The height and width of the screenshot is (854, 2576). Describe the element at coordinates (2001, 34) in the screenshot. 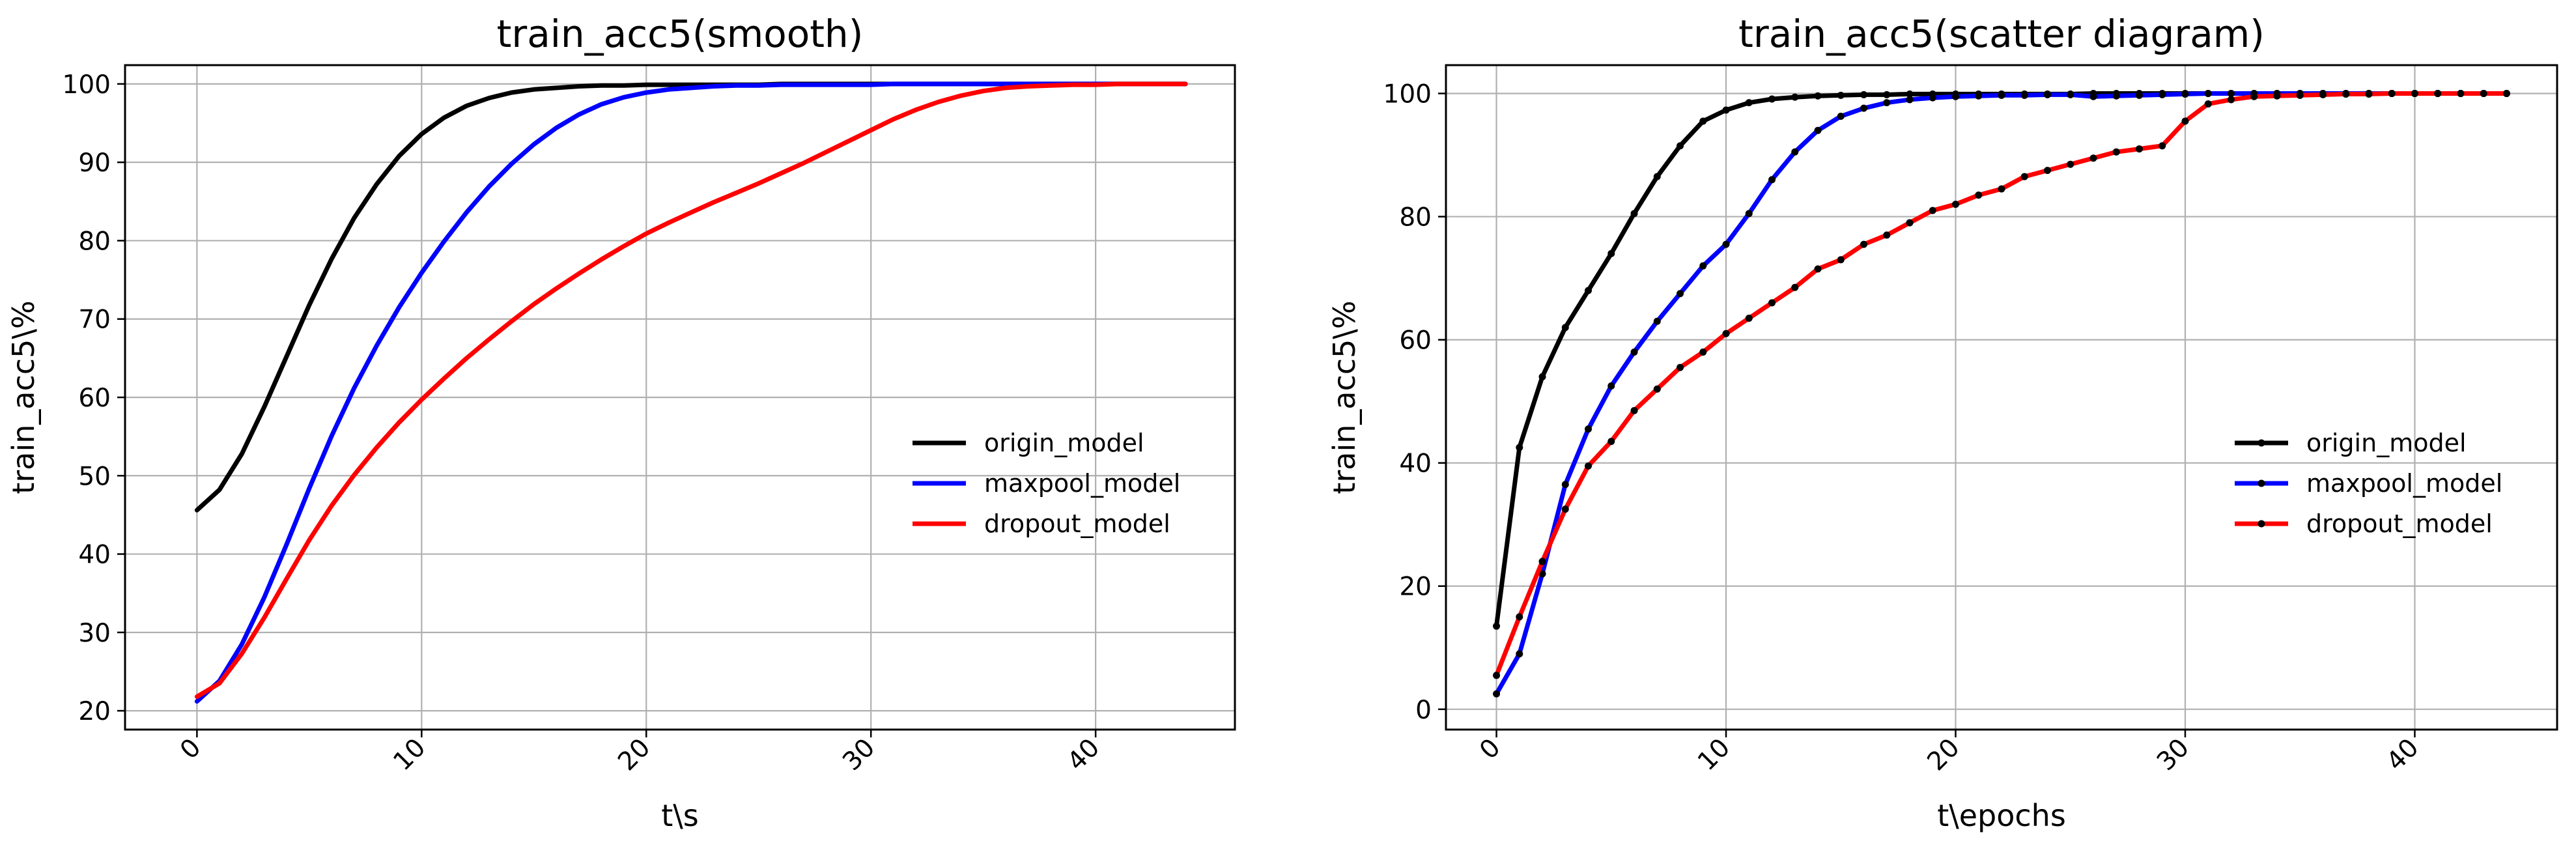

I see `chart-title: train_acc5(scatter diagram)` at that location.